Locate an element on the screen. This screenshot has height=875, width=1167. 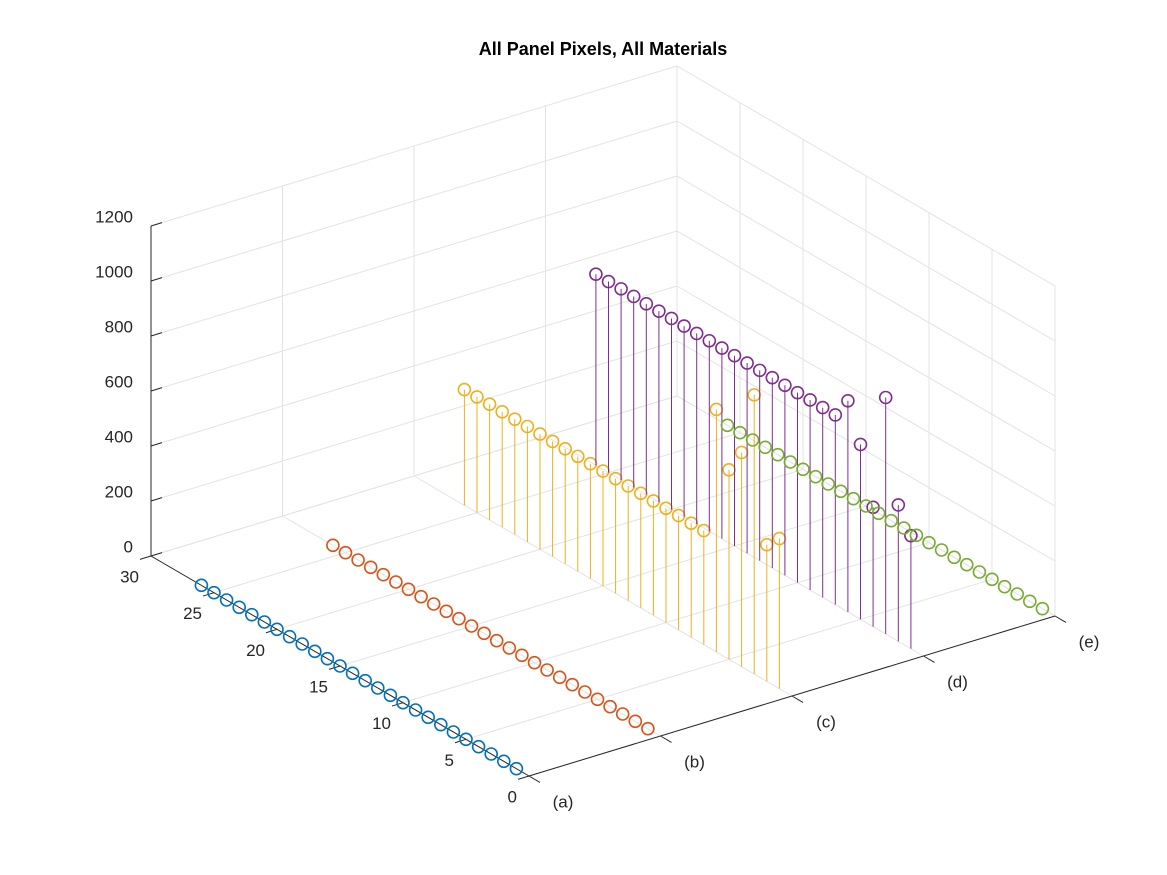
z-tick-label: 800 is located at coordinates (119, 326).